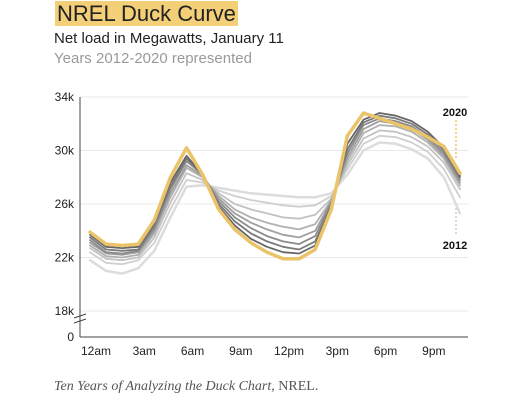 Image resolution: width=520 pixels, height=400 pixels. Describe the element at coordinates (65, 151) in the screenshot. I see `y-tick-label: 30k` at that location.